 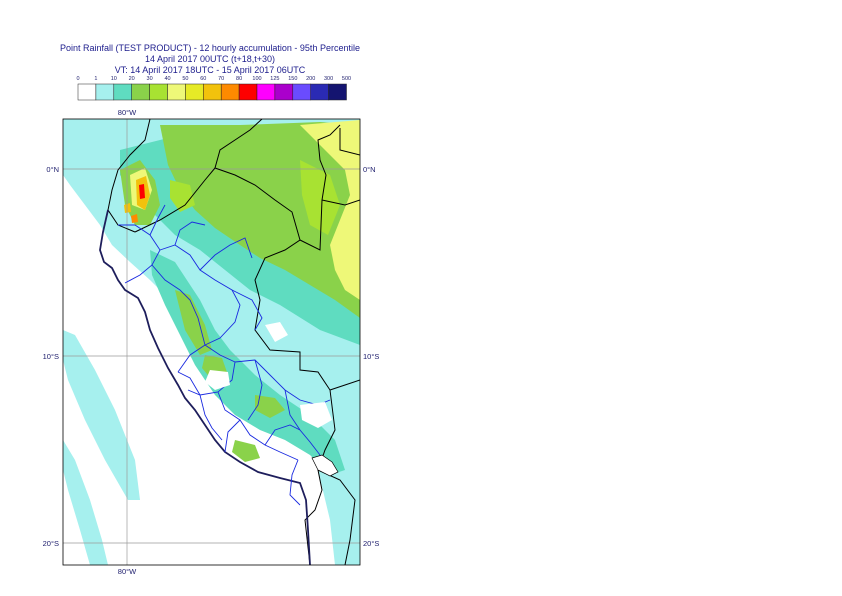 I want to click on legend-tick-label: 70, so click(x=221, y=79).